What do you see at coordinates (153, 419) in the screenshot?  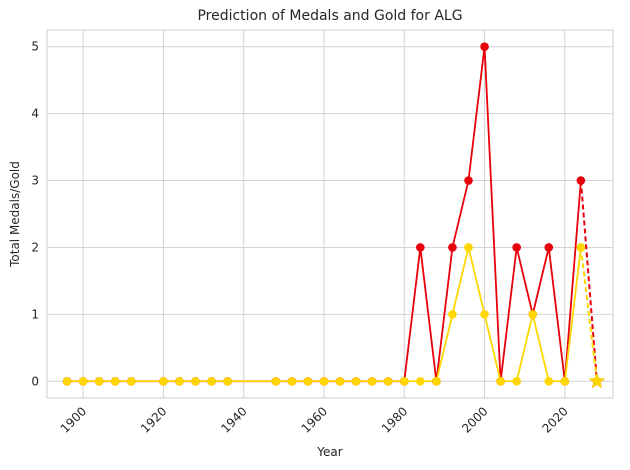 I see `x-tick-label: 1920` at bounding box center [153, 419].